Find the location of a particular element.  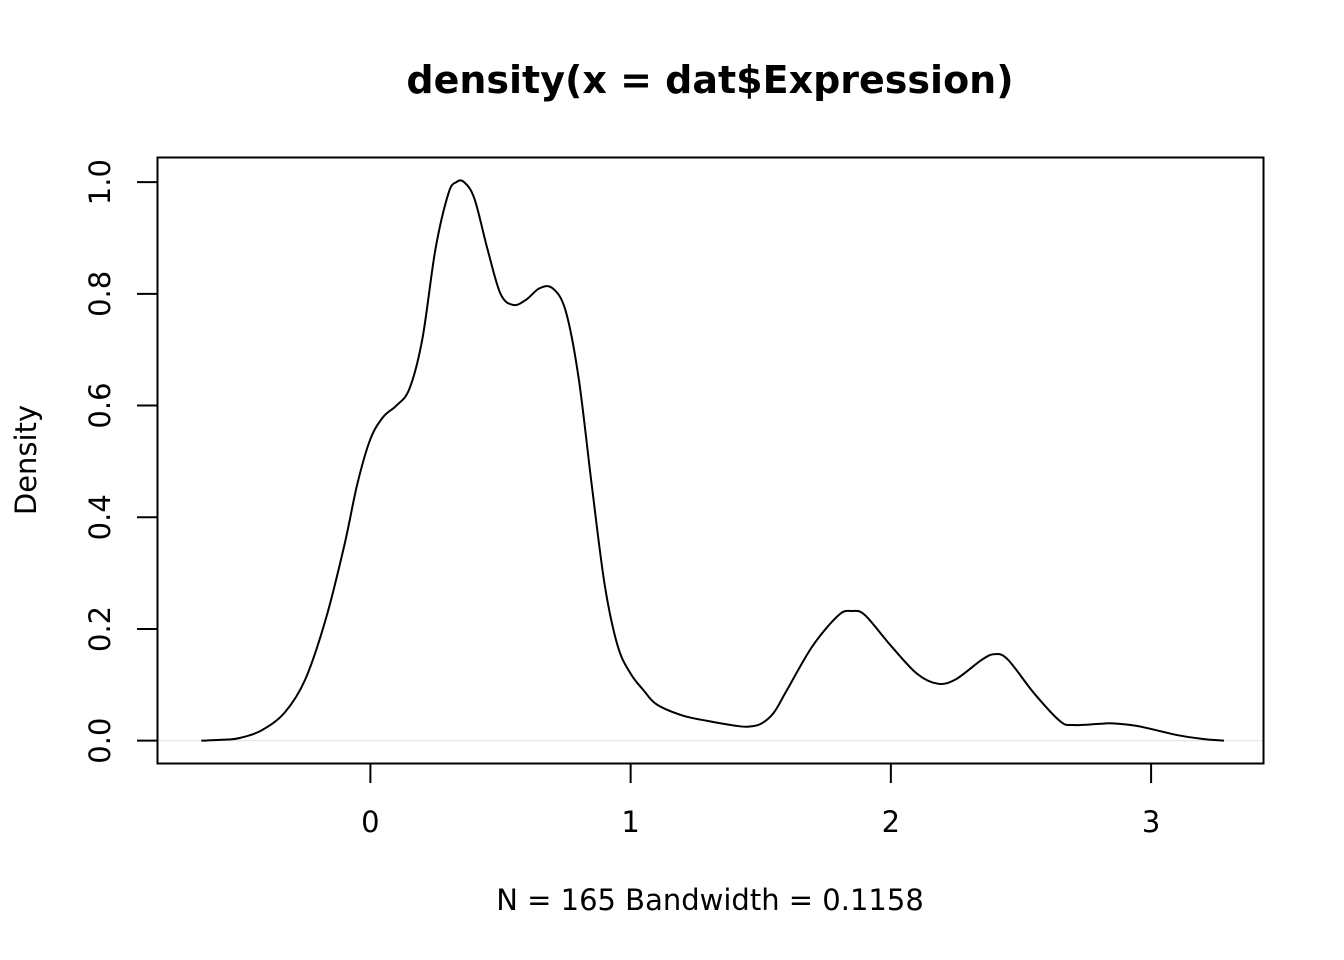

x-tick-label: 0 is located at coordinates (370, 822).